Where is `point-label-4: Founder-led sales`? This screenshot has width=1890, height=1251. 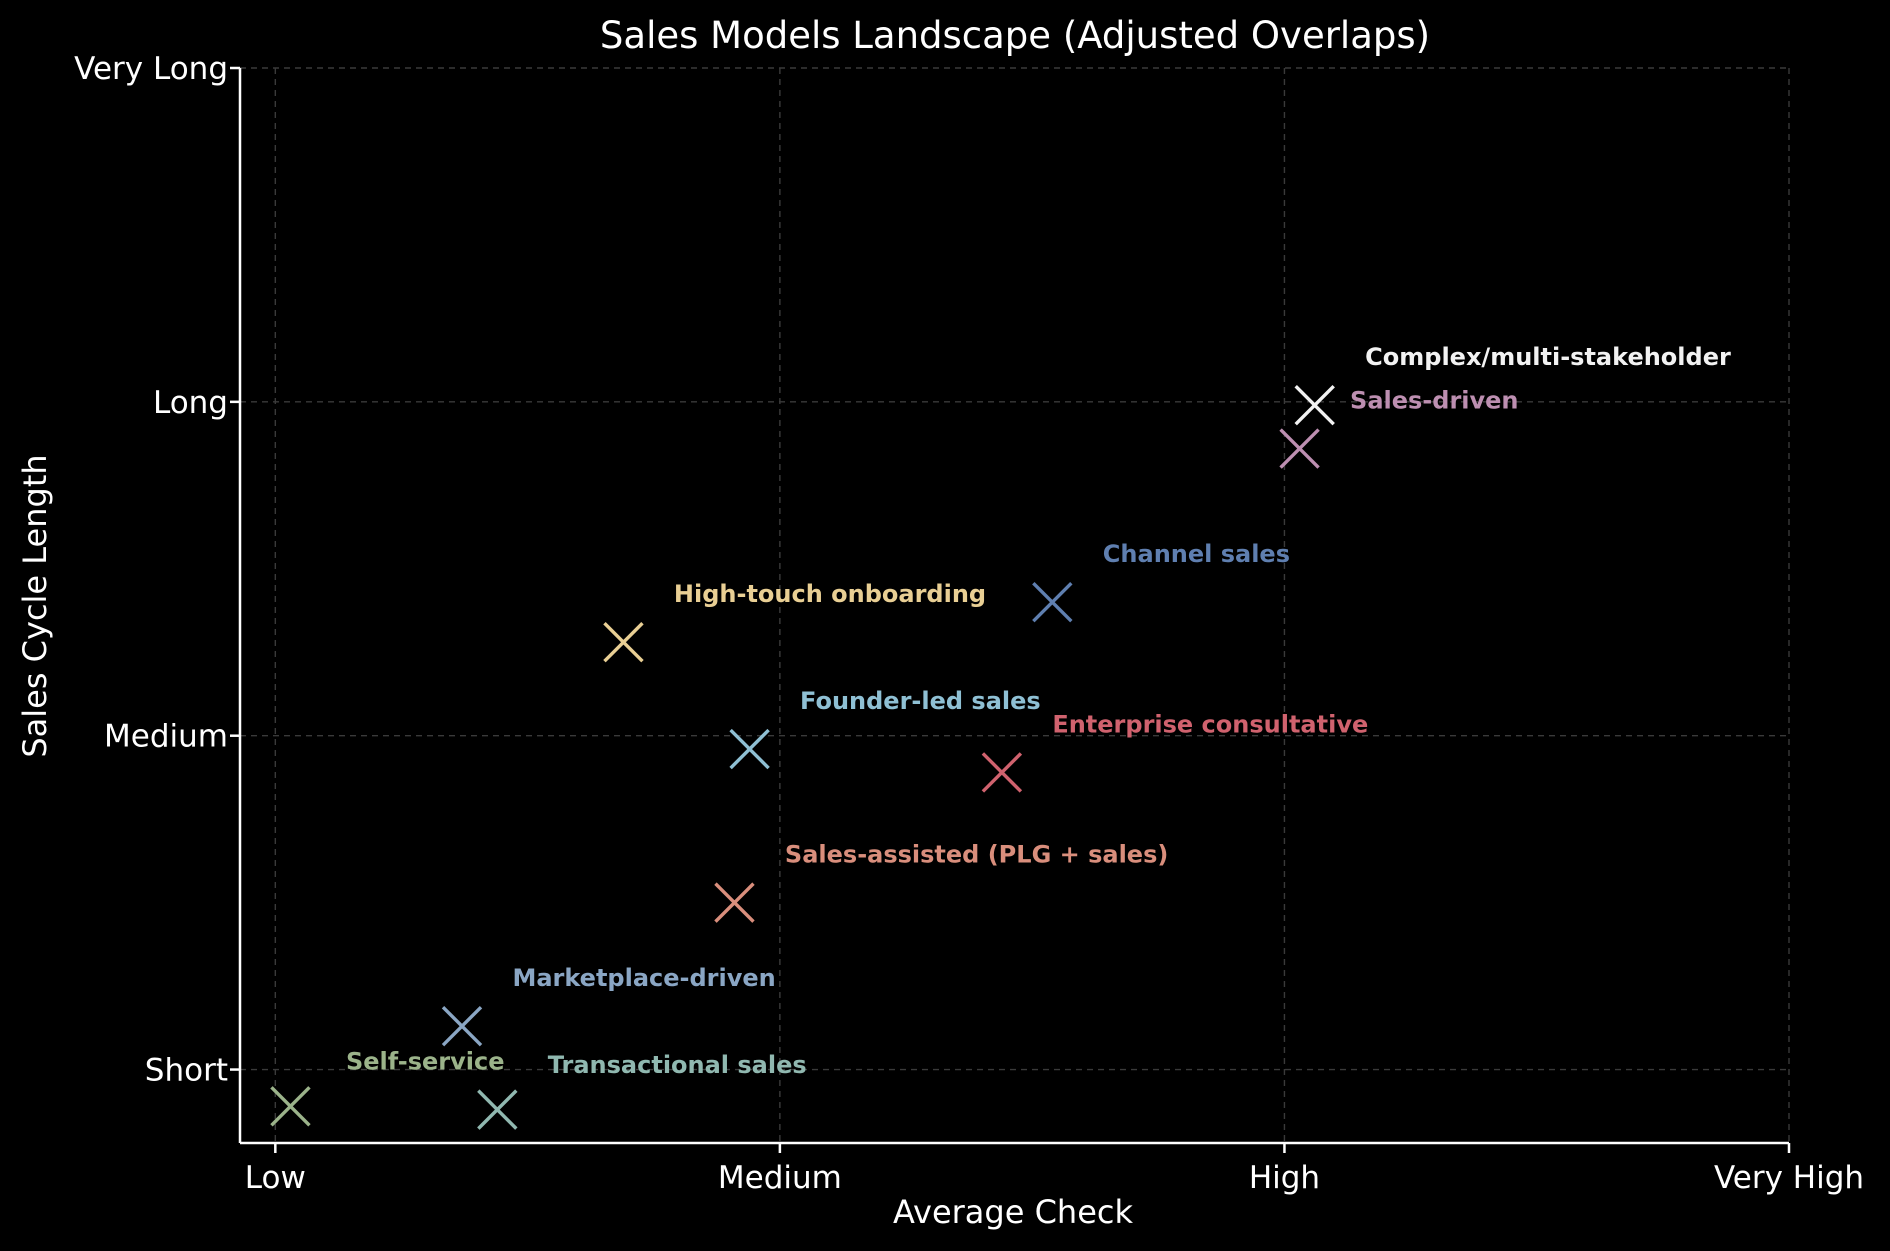 point-label-4: Founder-led sales is located at coordinates (920, 701).